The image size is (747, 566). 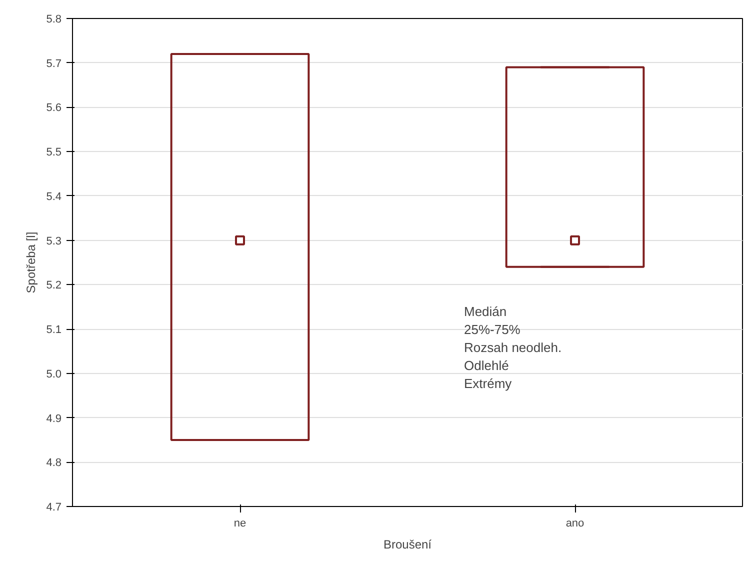 I want to click on y-tick-label: 5.0, so click(x=54, y=374).